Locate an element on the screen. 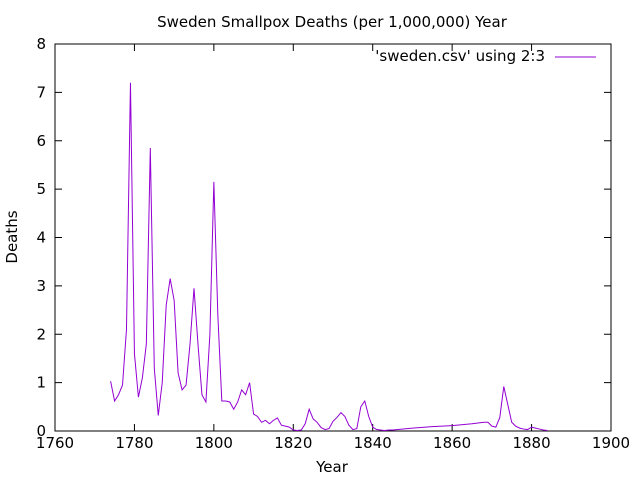 The image size is (640, 484). legend-label: 'sweden.csv' using 2:3 is located at coordinates (460, 56).